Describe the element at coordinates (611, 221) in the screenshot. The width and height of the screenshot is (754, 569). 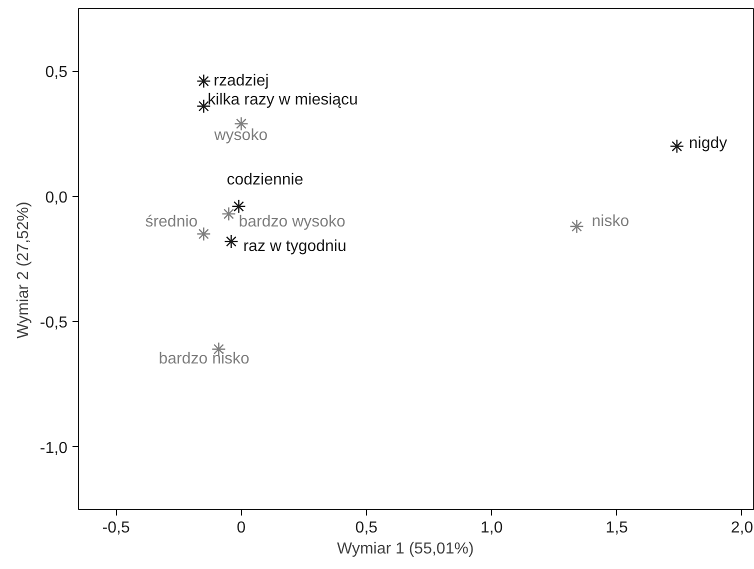
I see `annotation: nisko` at that location.